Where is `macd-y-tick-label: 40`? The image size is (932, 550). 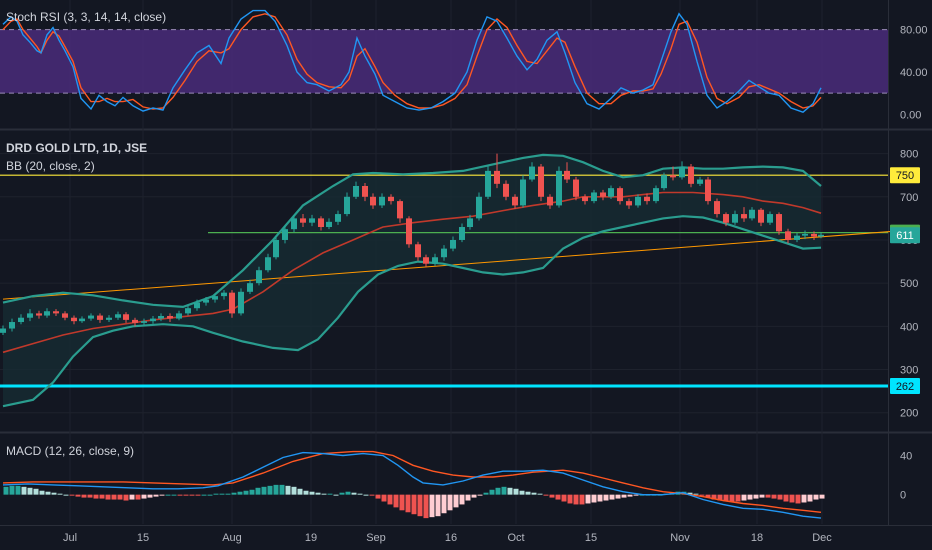
macd-y-tick-label: 40 is located at coordinates (906, 457).